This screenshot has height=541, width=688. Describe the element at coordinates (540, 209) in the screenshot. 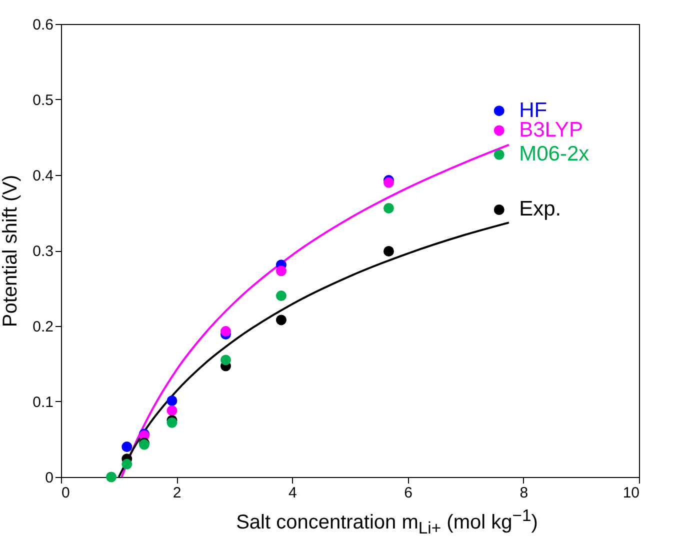

I see `series-label: Exp.` at that location.